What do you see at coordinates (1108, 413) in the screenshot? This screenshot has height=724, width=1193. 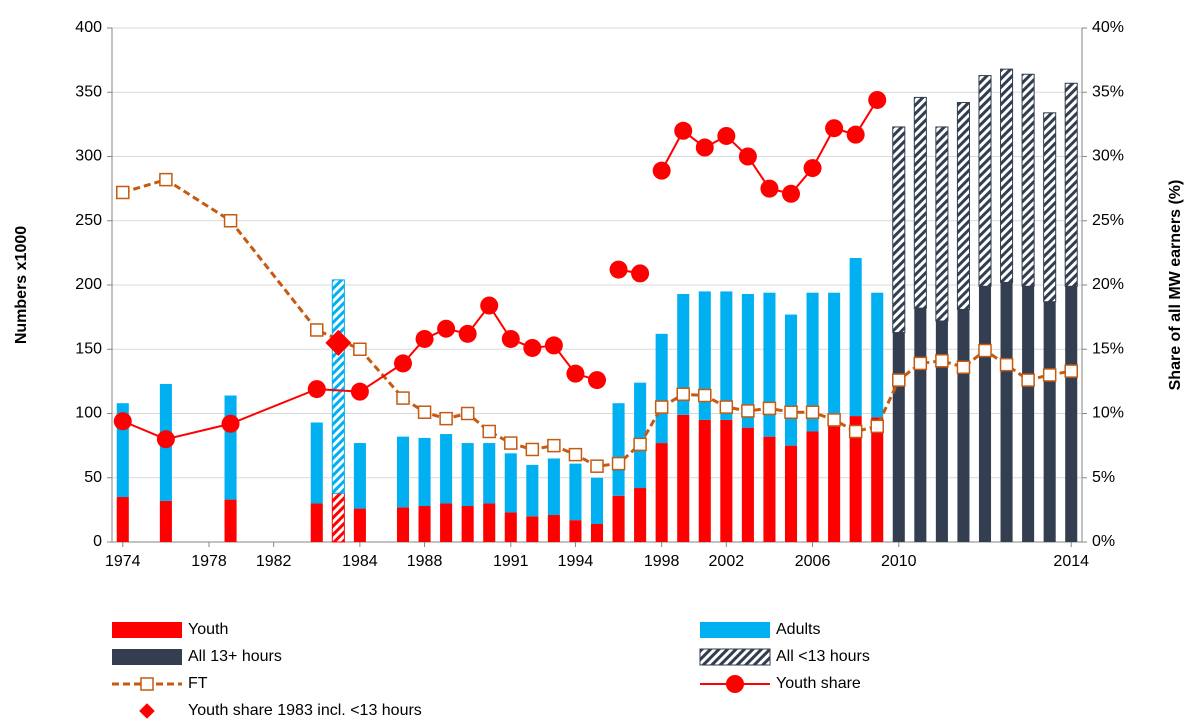 I see `y2-tick-label: 10%` at bounding box center [1108, 413].